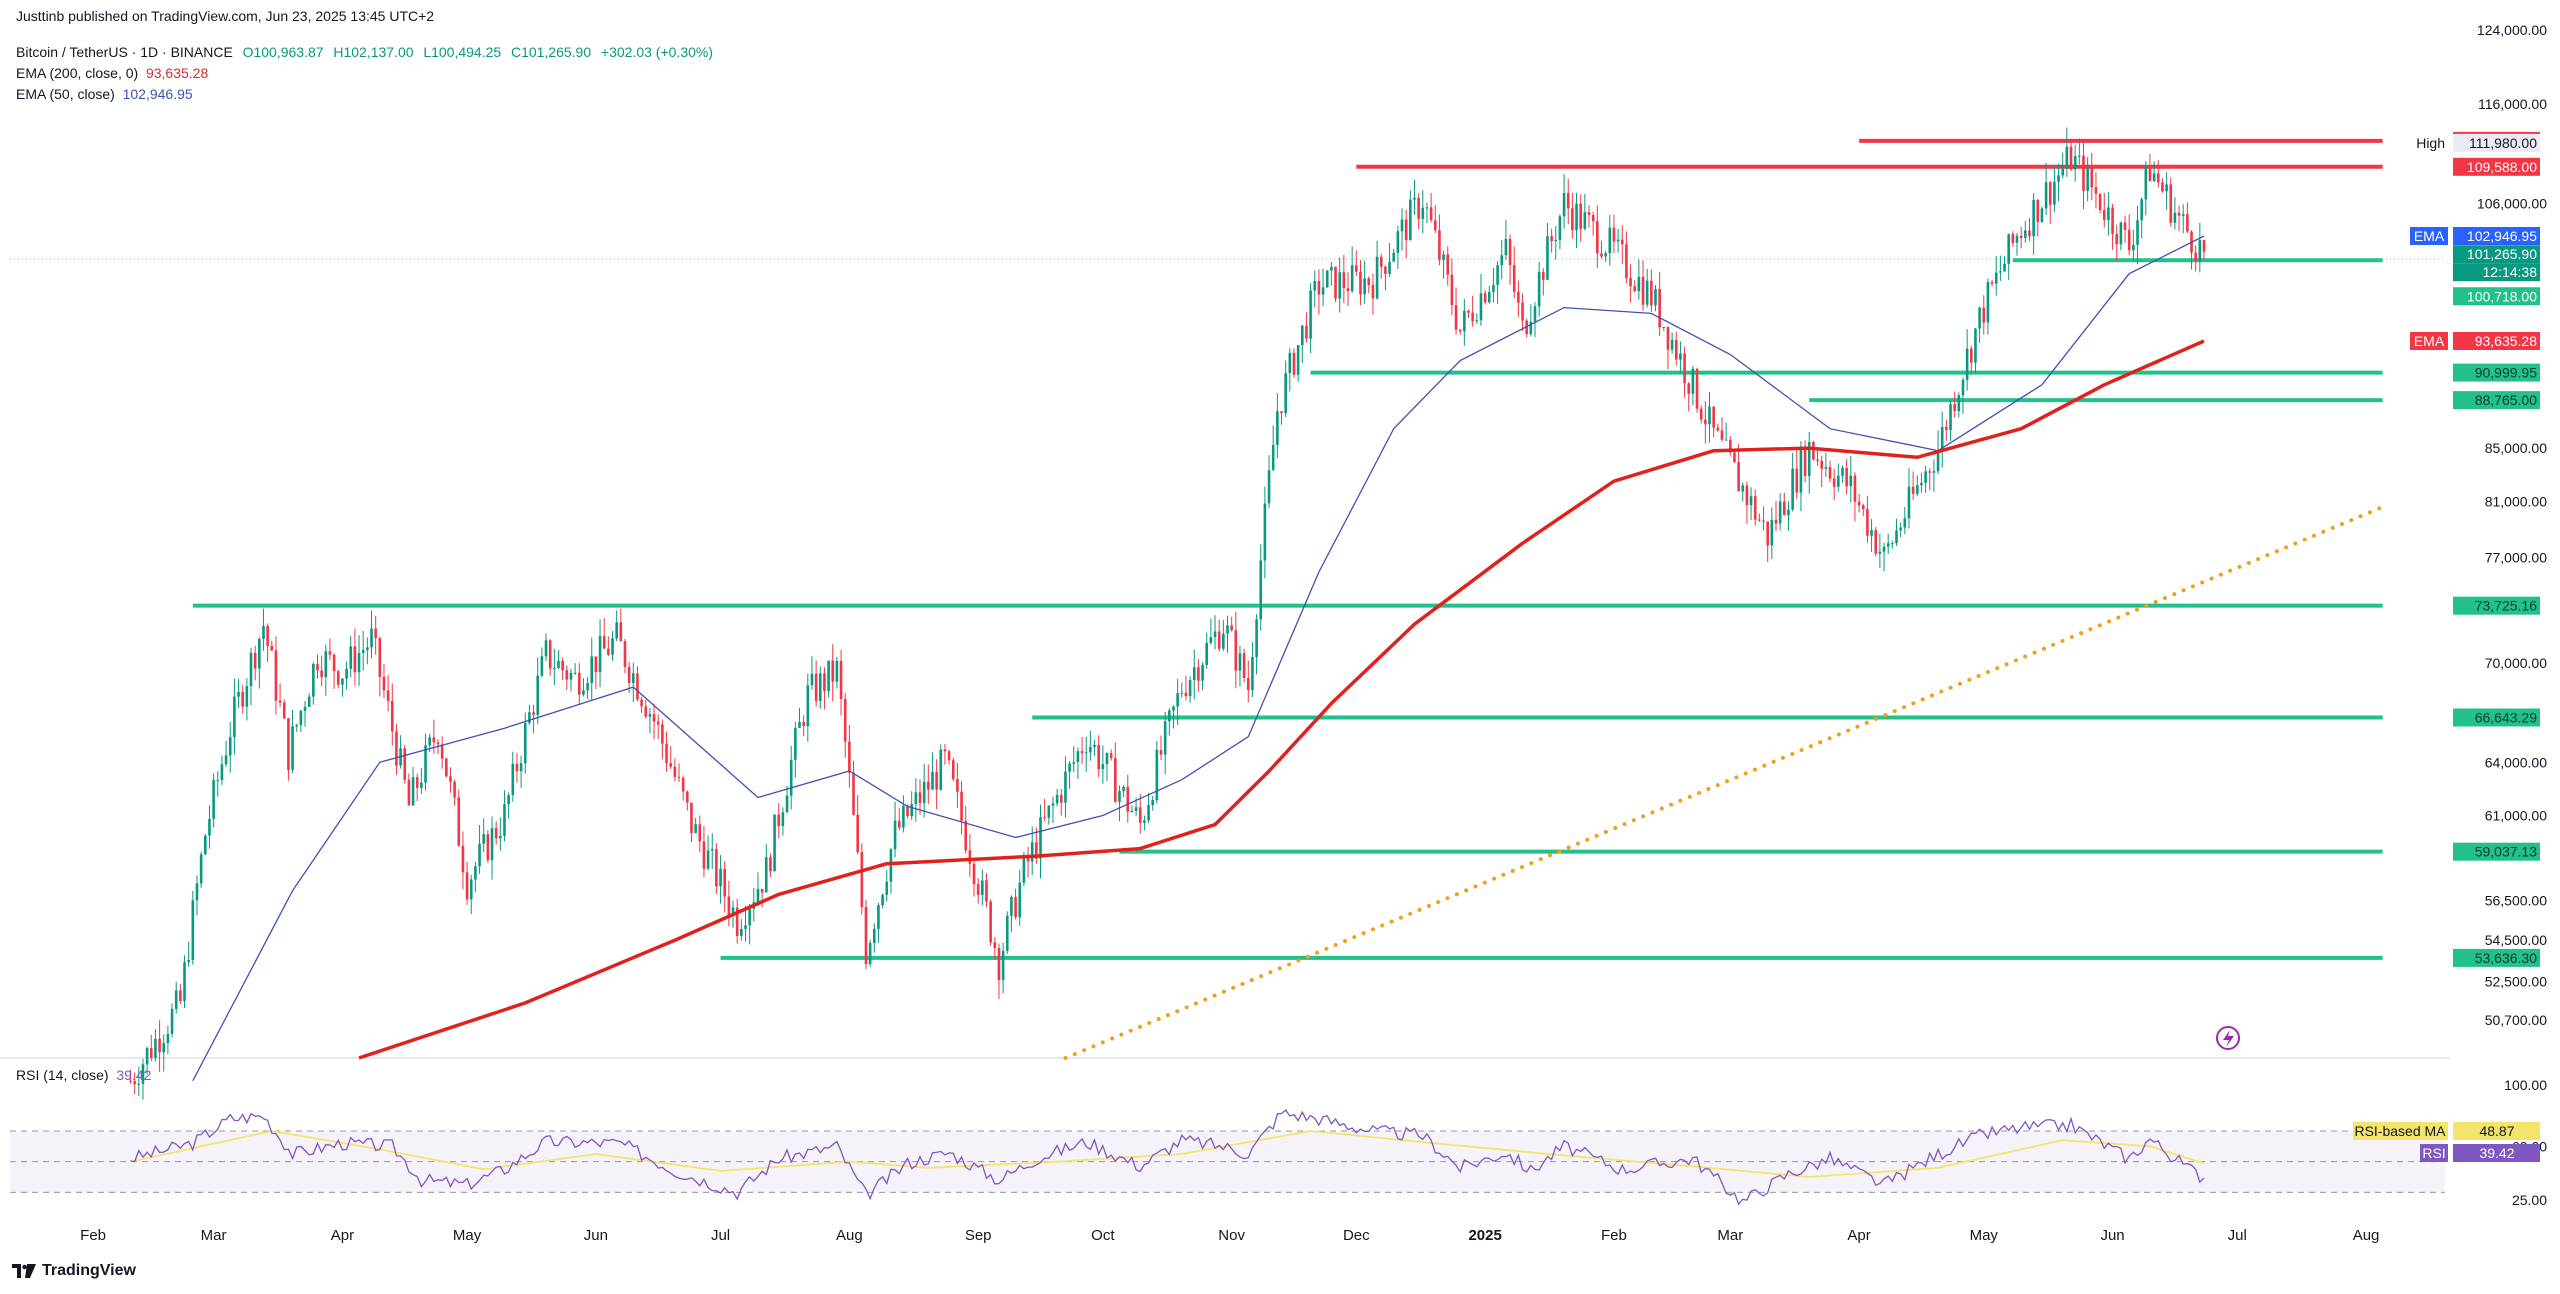  Describe the element at coordinates (77, 73) in the screenshot. I see `ema200-label: EMA (200, close, 0)` at that location.